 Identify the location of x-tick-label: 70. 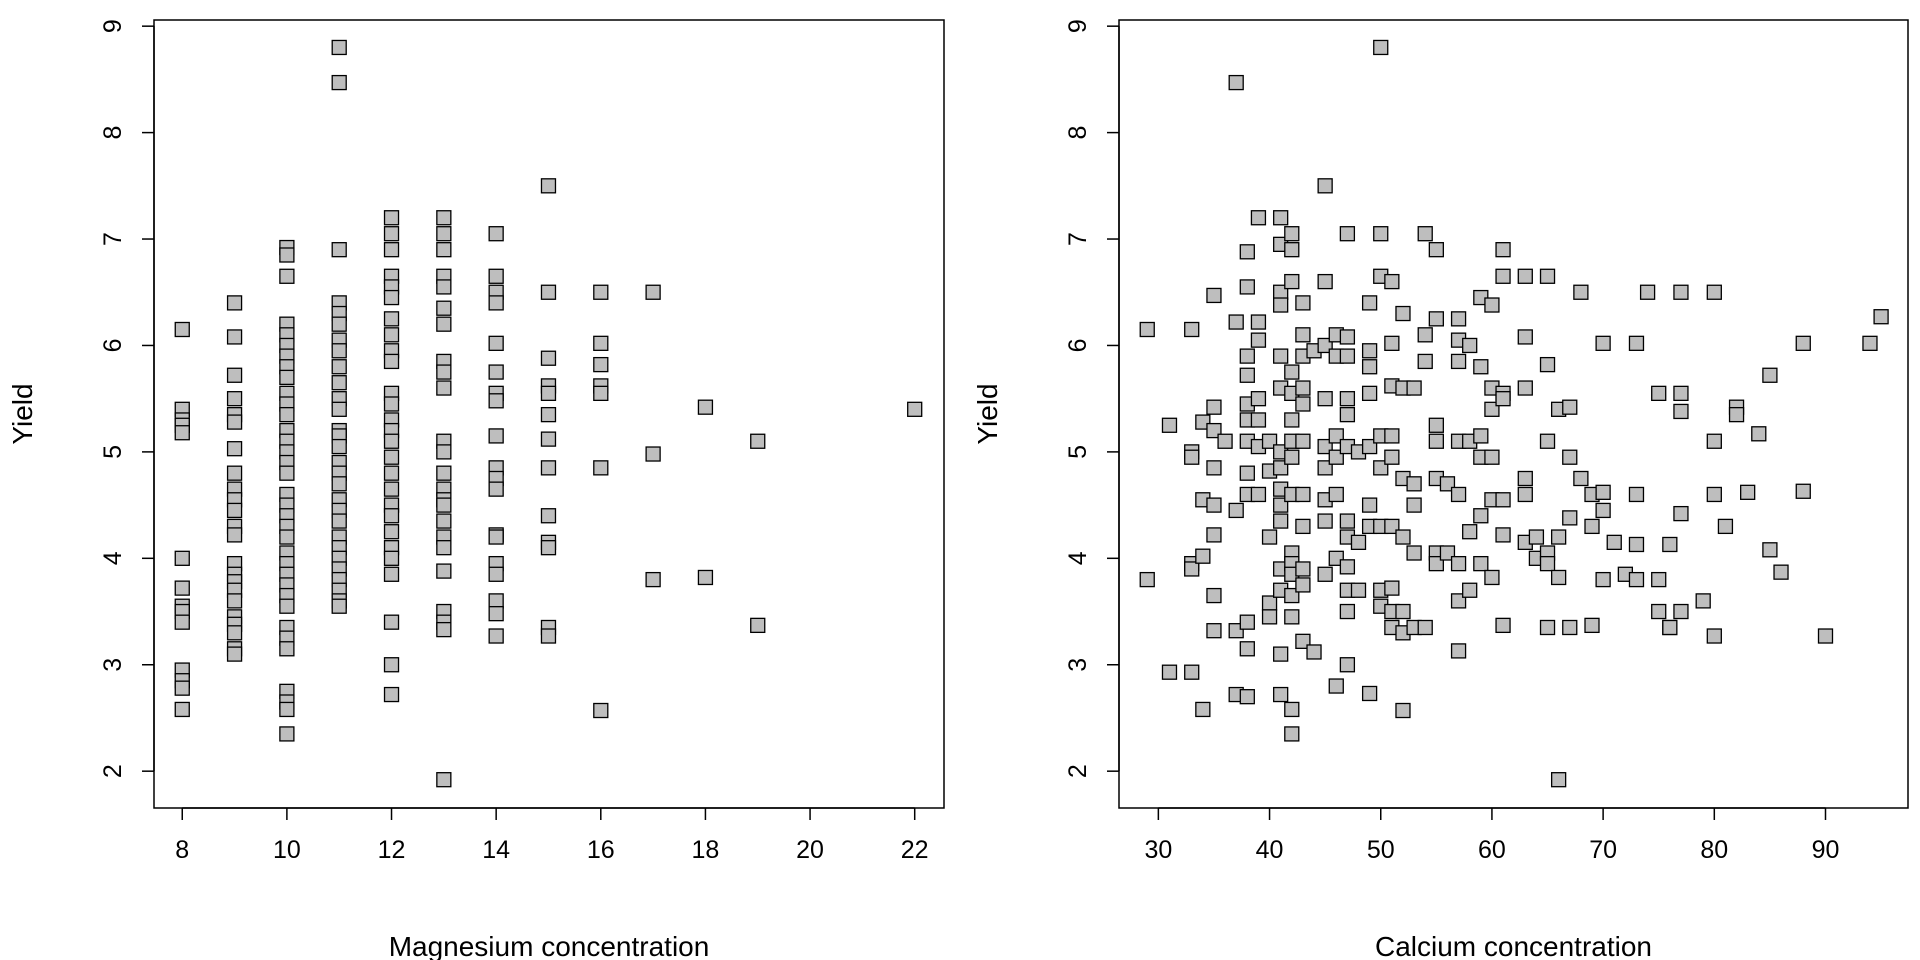
(1603, 850).